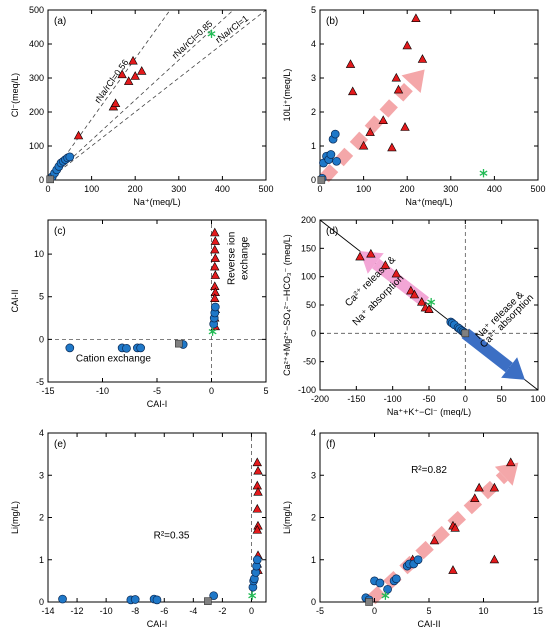 The height and width of the screenshot is (639, 550). Describe the element at coordinates (483, 611) in the screenshot. I see `x-tick-label: 10` at that location.